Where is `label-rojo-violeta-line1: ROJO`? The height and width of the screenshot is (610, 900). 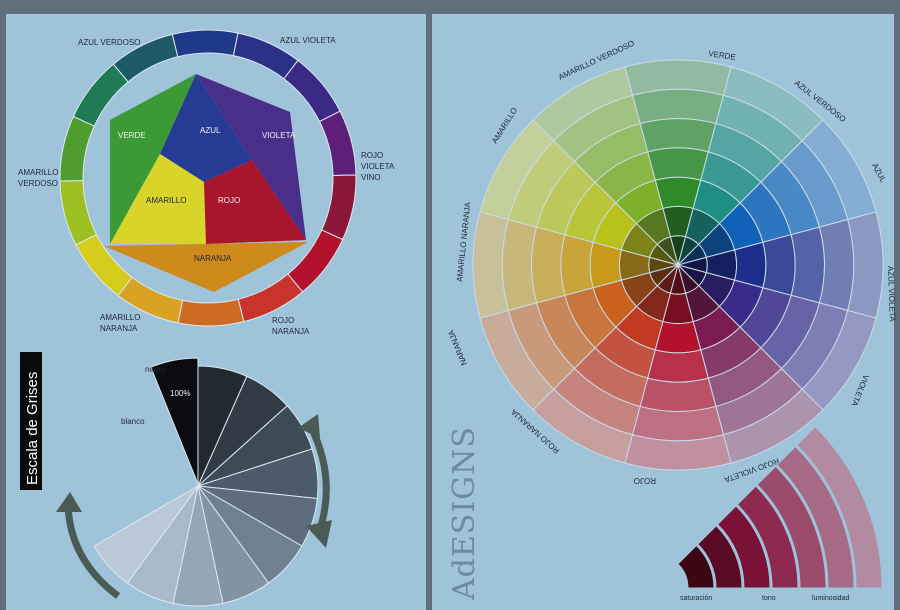
label-rojo-violeta-line1: ROJO is located at coordinates (372, 155).